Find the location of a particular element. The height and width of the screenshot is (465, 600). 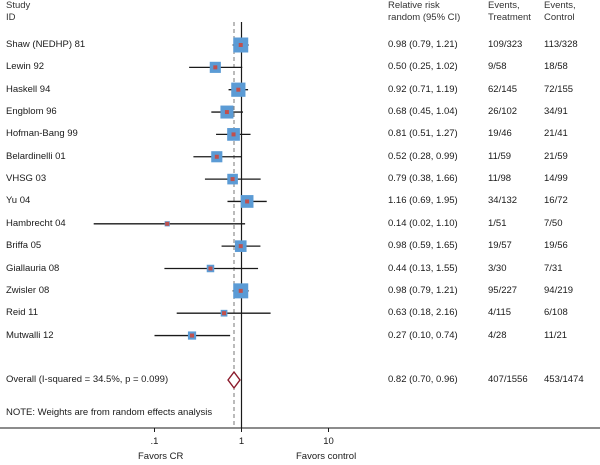

study-events-treatment: 109/323 is located at coordinates (505, 44).